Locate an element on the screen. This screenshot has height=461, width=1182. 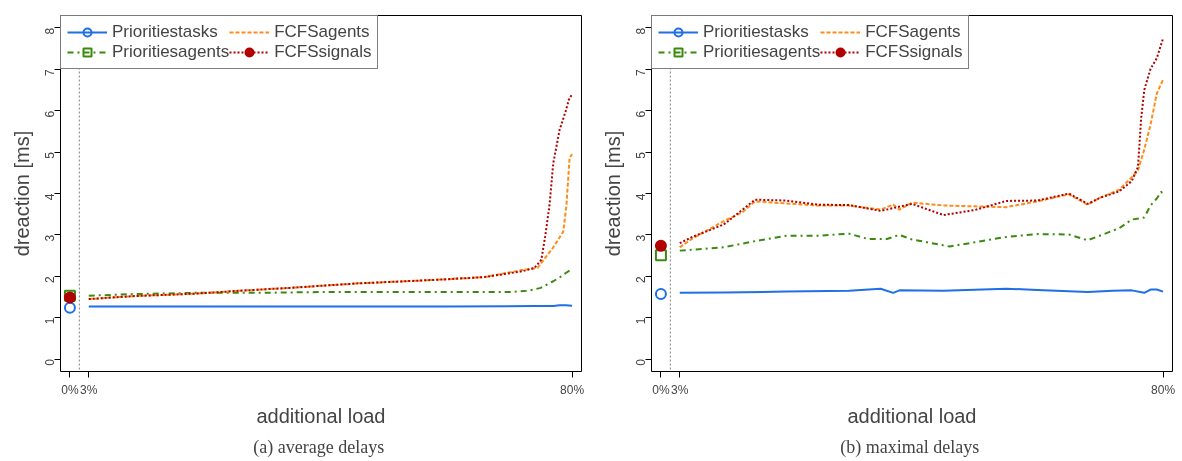
text: (b) maximal delays is located at coordinates (910, 447).